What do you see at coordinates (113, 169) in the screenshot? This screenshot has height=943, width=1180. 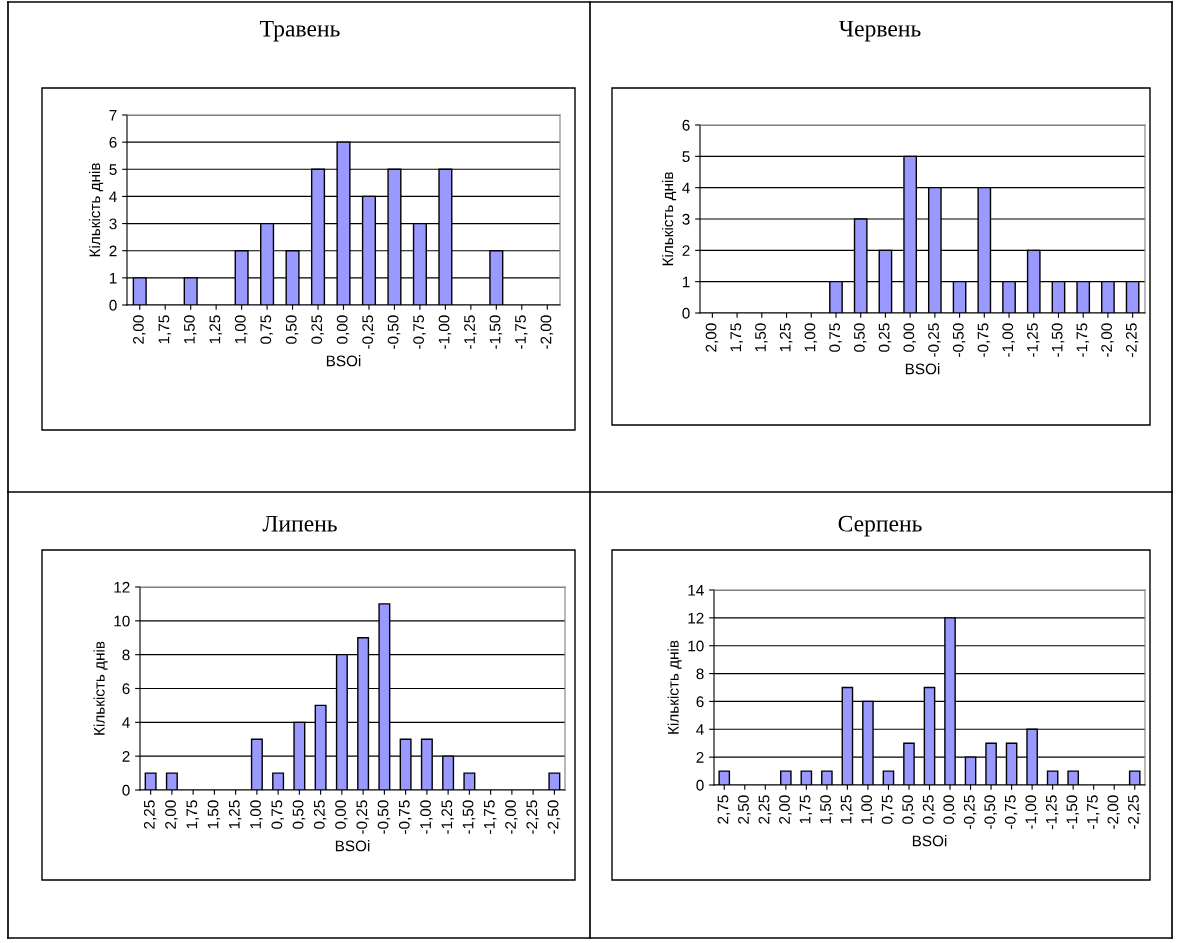 I see `y-tick-label: 5` at bounding box center [113, 169].